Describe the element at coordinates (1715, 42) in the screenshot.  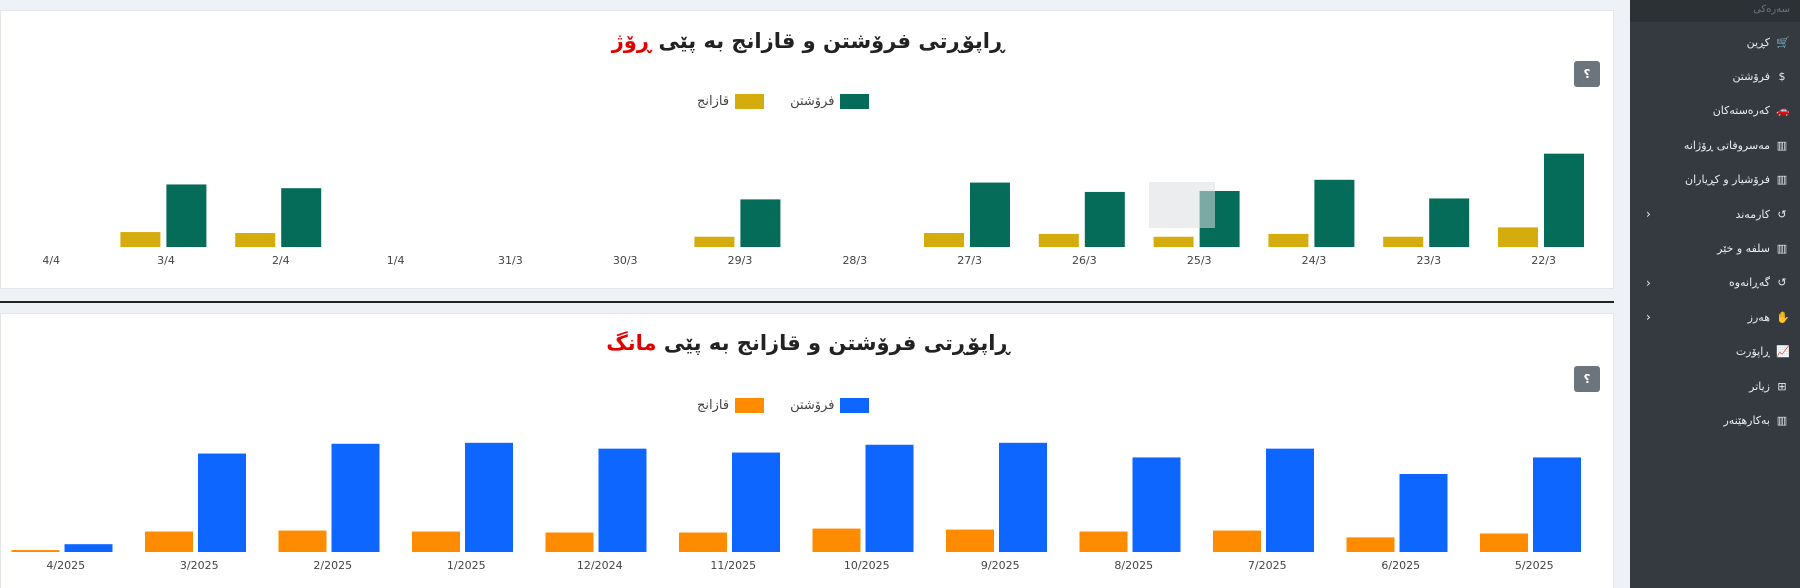
I see `sidebar-item: کڕین 🛒` at that location.